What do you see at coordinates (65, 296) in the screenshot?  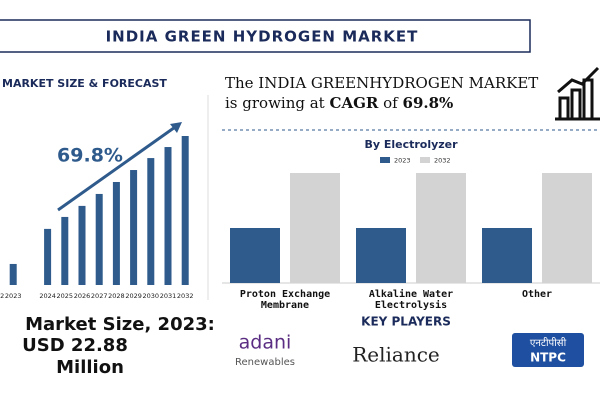 I see `x-tick-label: 2025` at bounding box center [65, 296].